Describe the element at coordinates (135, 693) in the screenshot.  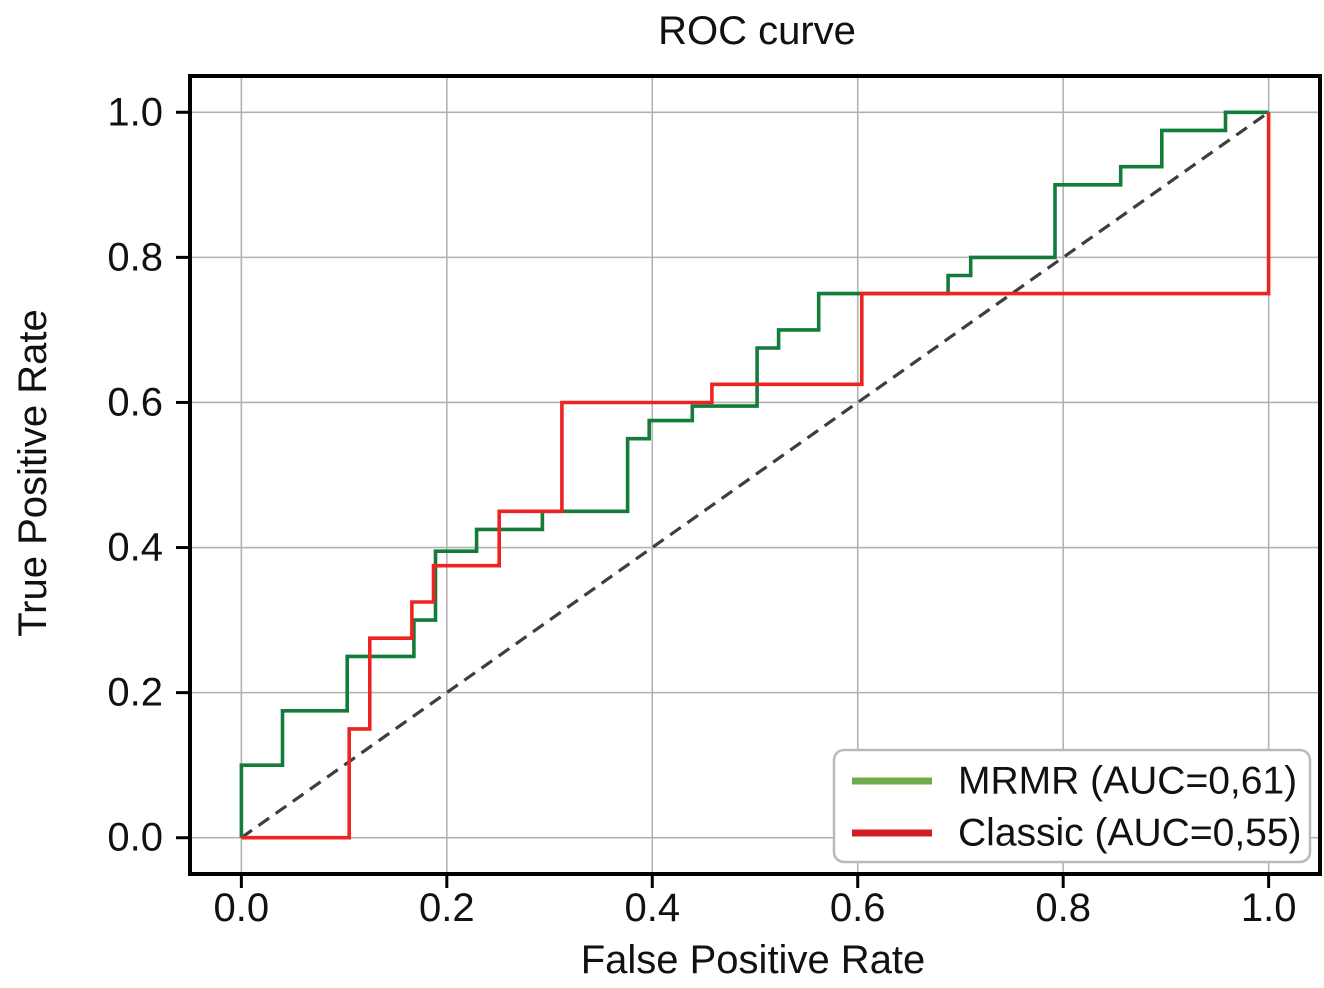
I see `y-tick-label: 0.2` at that location.